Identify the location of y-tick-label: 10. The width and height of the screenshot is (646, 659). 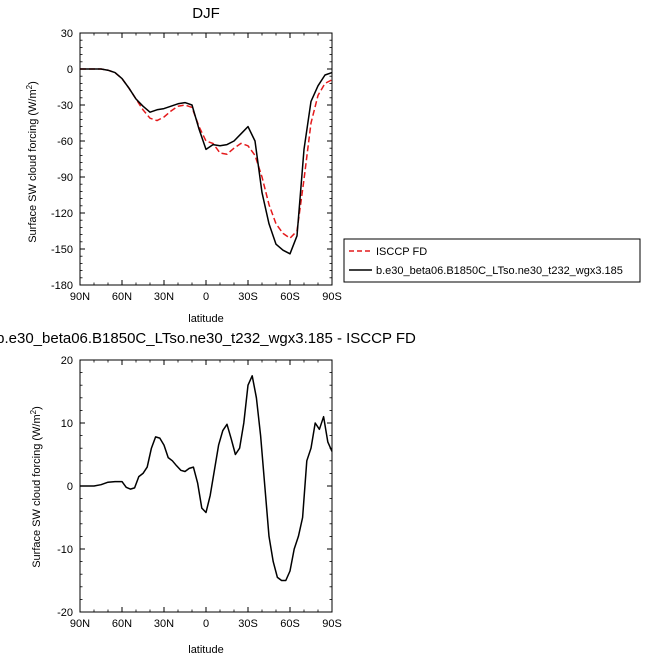
(67, 424).